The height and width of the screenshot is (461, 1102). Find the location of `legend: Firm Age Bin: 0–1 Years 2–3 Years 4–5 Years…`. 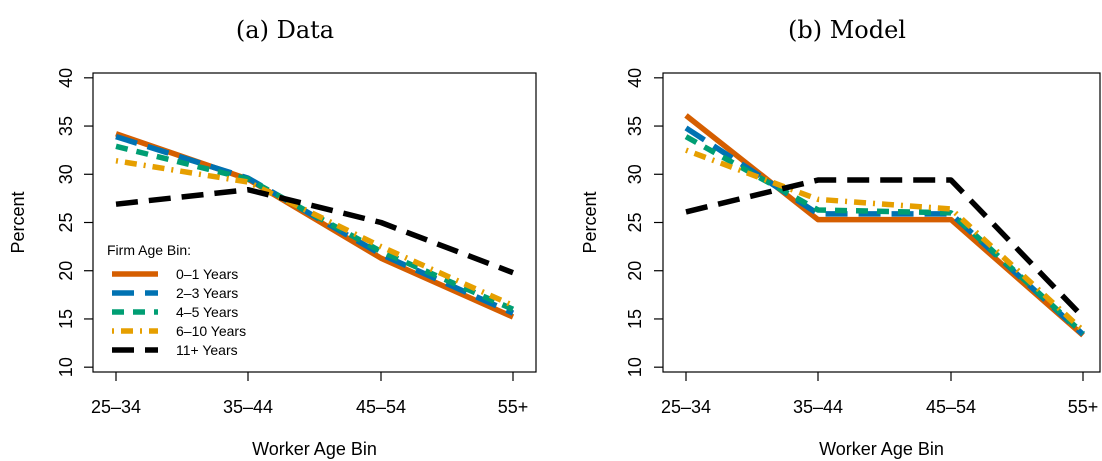

legend: Firm Age Bin: 0–1 Years 2–3 Years 4–5 Years… is located at coordinates (176, 300).